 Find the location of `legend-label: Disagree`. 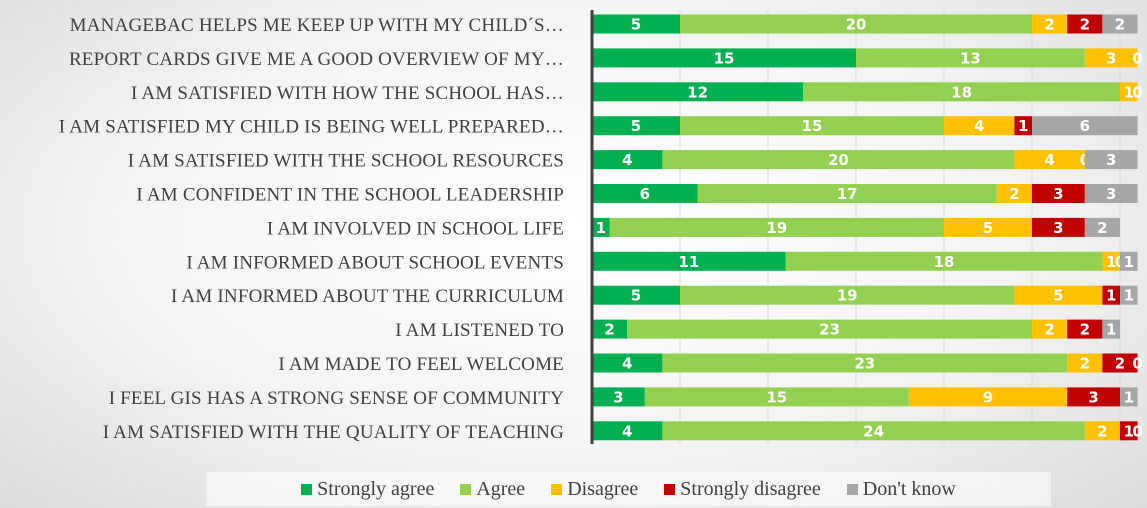

legend-label: Disagree is located at coordinates (603, 488).